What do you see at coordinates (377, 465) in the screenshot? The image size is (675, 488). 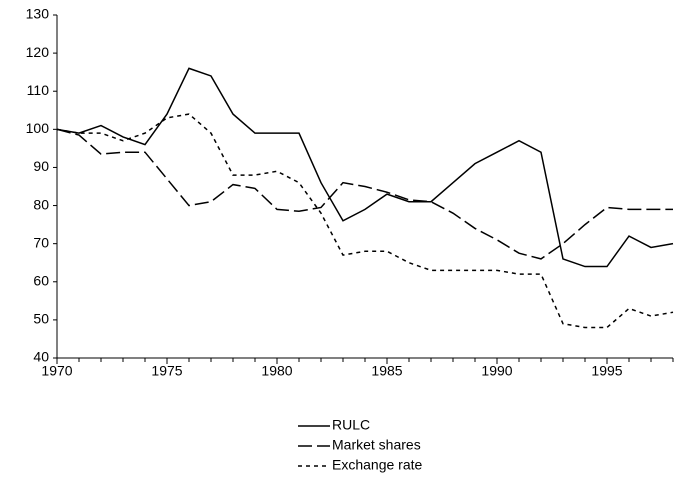 I see `legend-label: Exchange rate` at bounding box center [377, 465].